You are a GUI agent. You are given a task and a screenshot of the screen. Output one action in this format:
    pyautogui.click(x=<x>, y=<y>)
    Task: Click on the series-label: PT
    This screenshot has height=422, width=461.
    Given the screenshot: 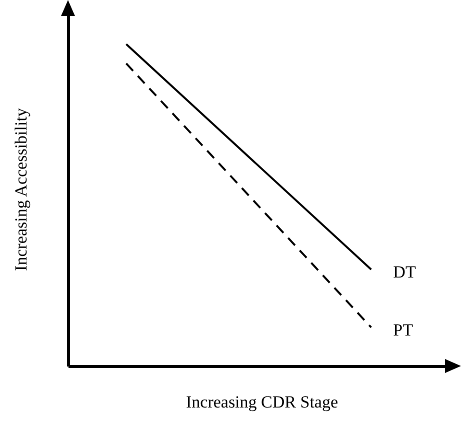 What is the action you would take?
    pyautogui.click(x=403, y=330)
    